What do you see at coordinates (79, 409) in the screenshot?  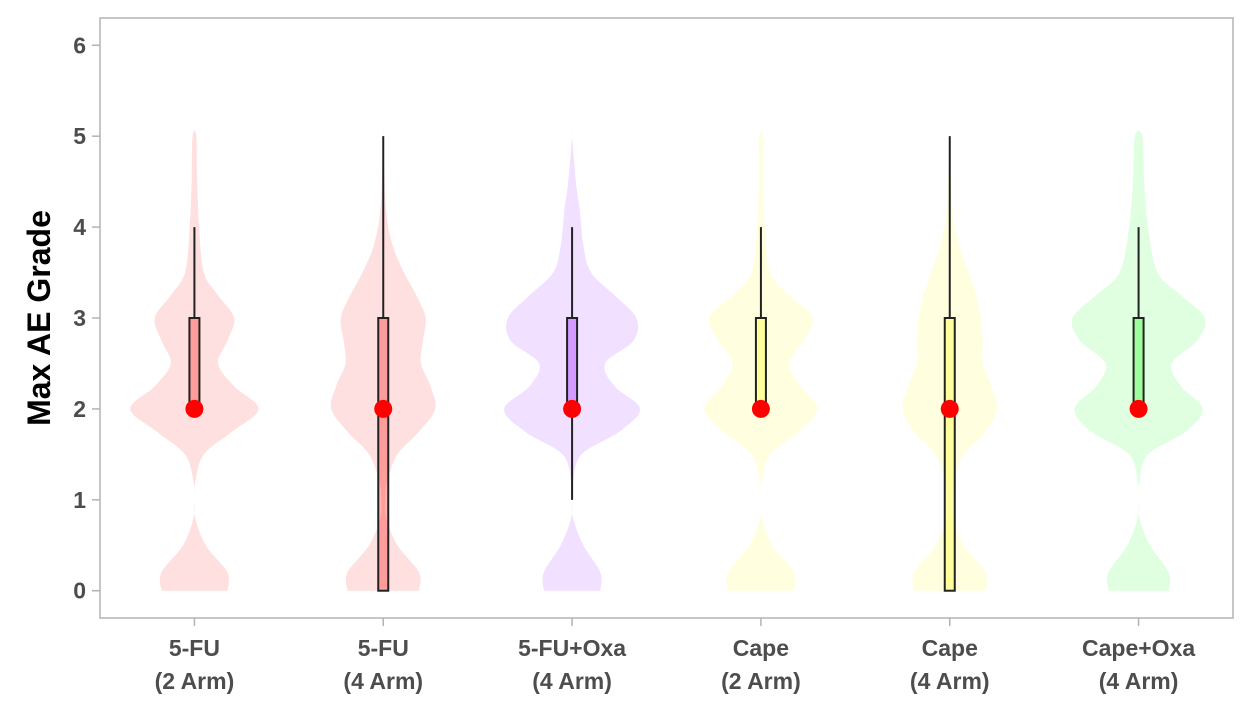 I see `y-tick-label: 2` at bounding box center [79, 409].